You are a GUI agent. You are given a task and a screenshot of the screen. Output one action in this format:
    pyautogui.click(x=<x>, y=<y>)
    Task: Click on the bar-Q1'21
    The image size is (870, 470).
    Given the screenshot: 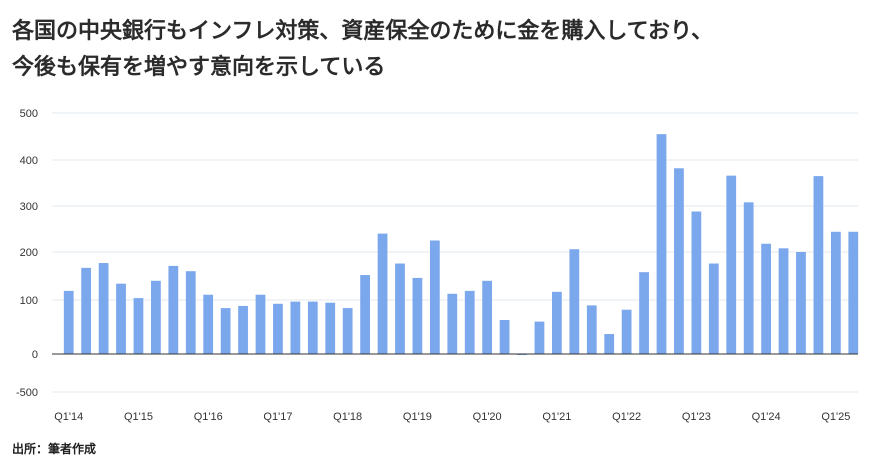 What is the action you would take?
    pyautogui.click(x=557, y=322)
    